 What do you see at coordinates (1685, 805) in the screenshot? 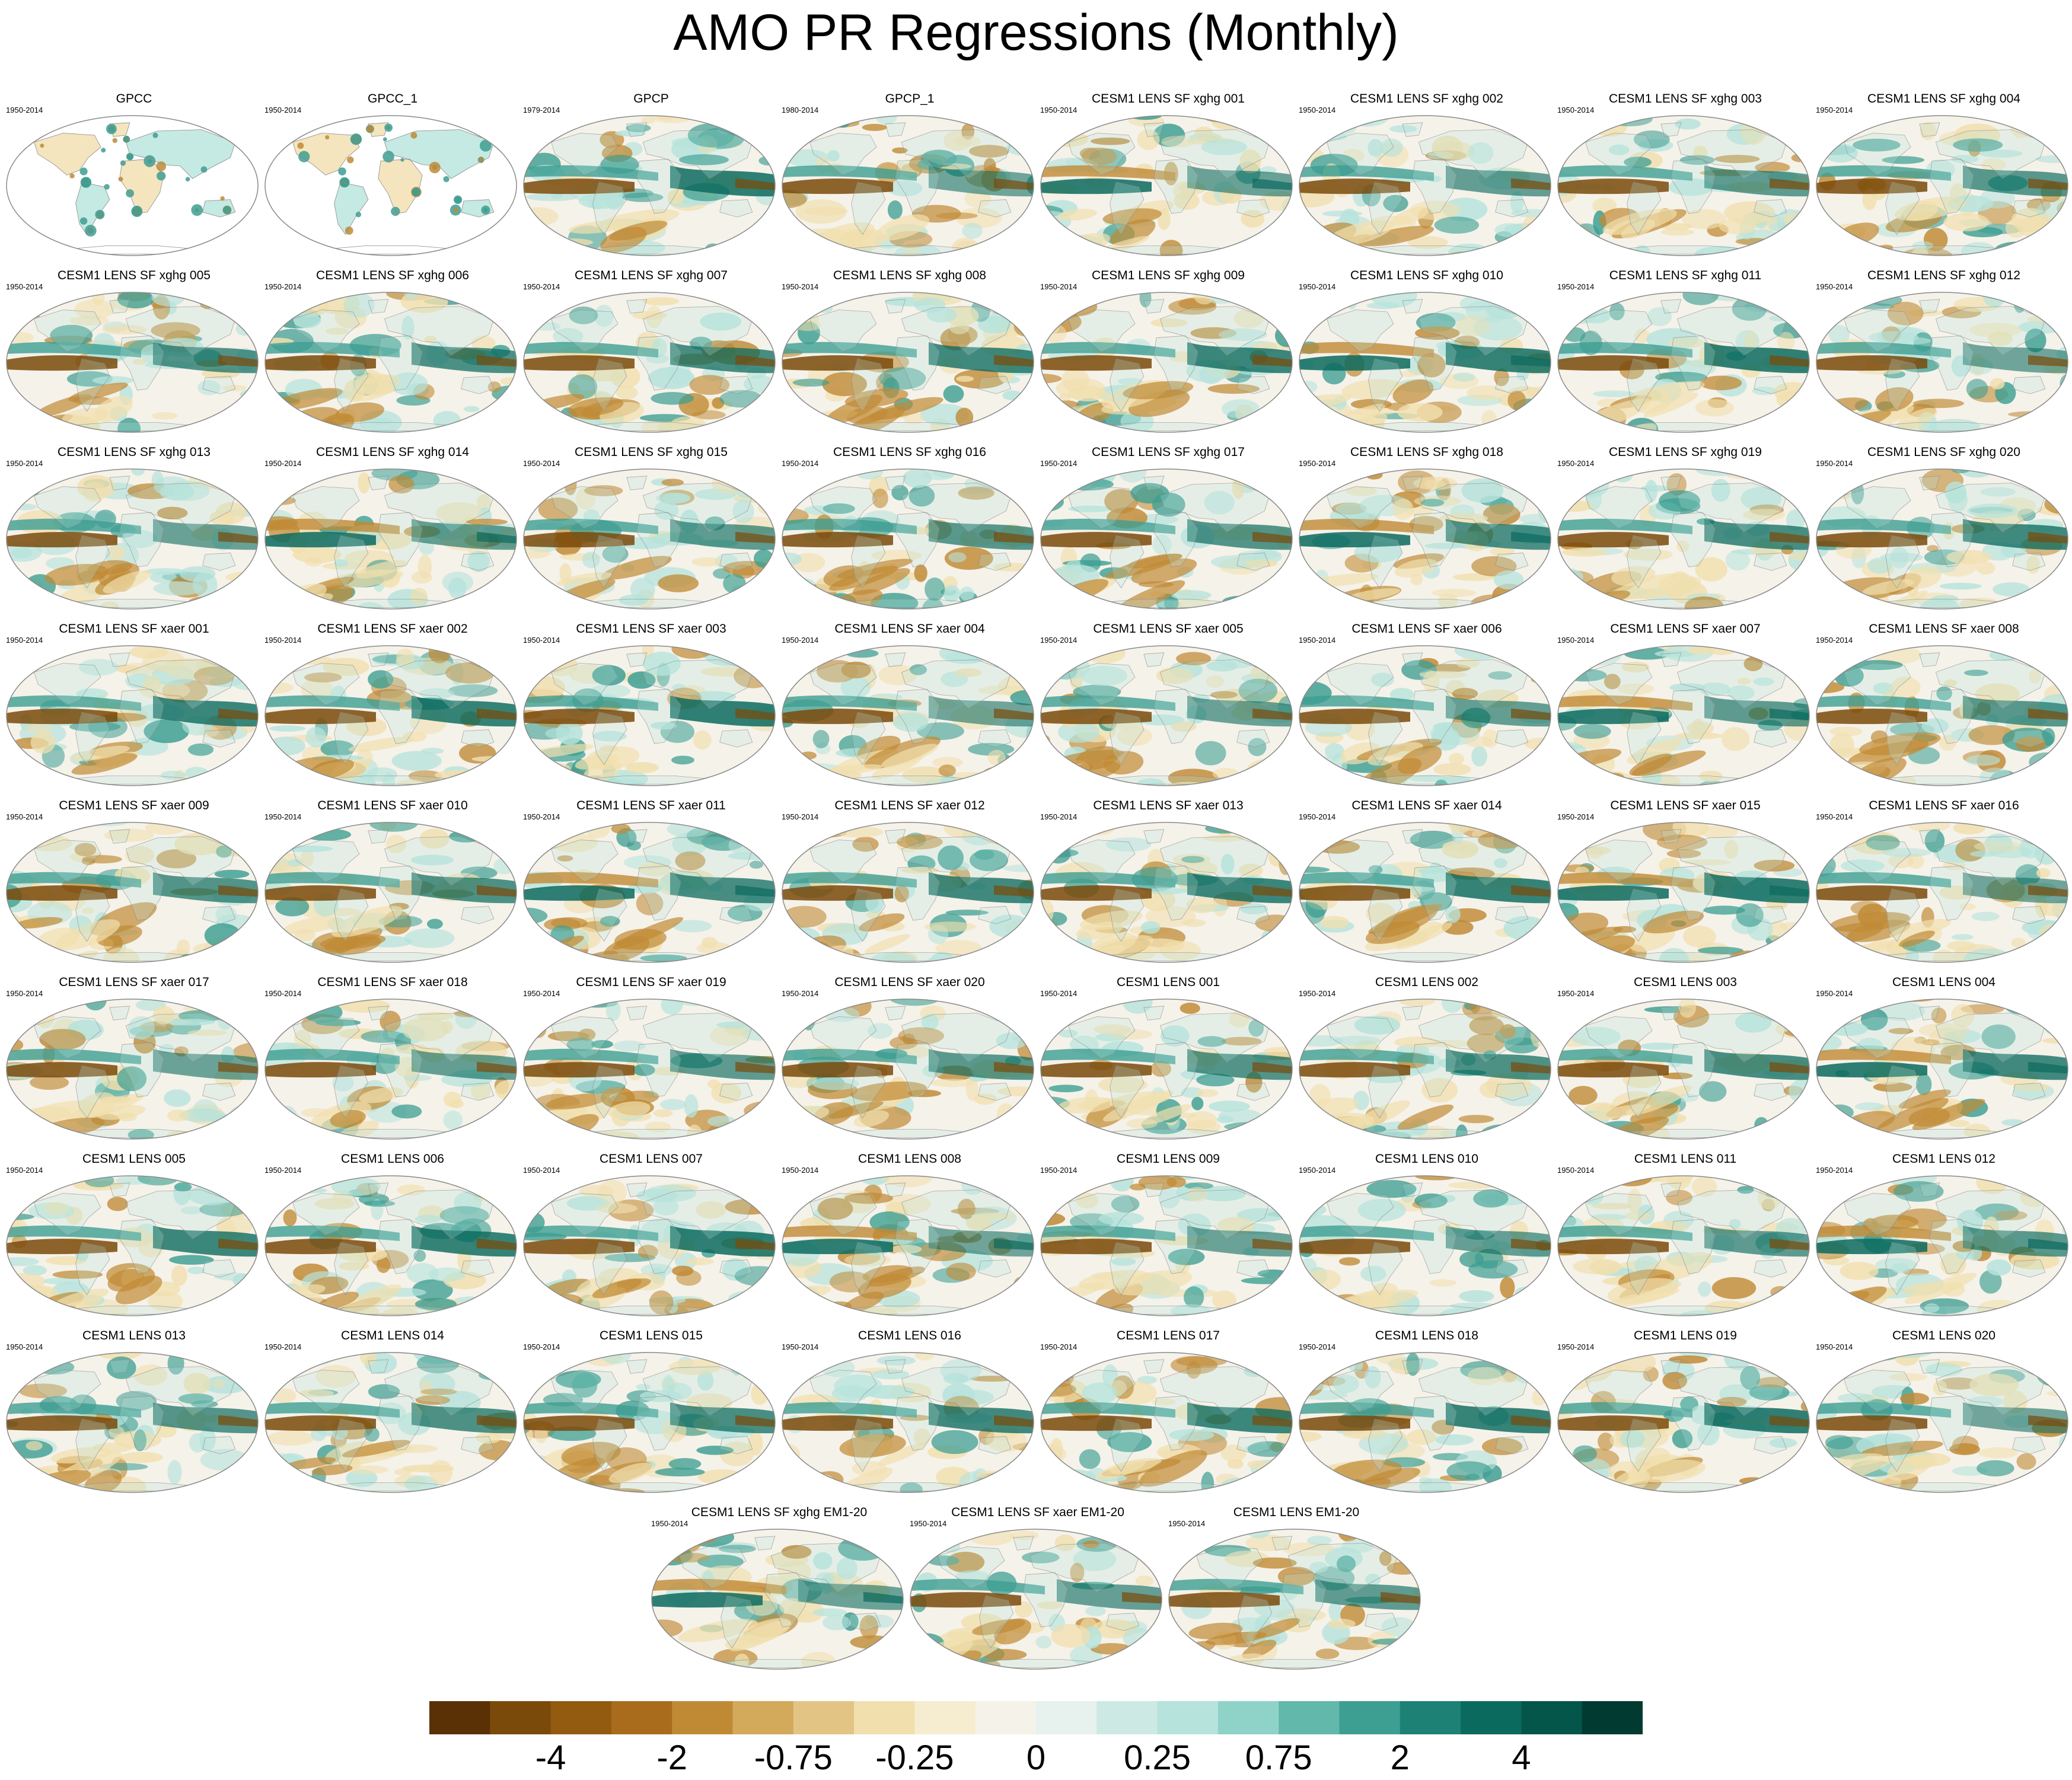
I see `panel-title: CESM1 LENS SF xaer 015` at bounding box center [1685, 805].